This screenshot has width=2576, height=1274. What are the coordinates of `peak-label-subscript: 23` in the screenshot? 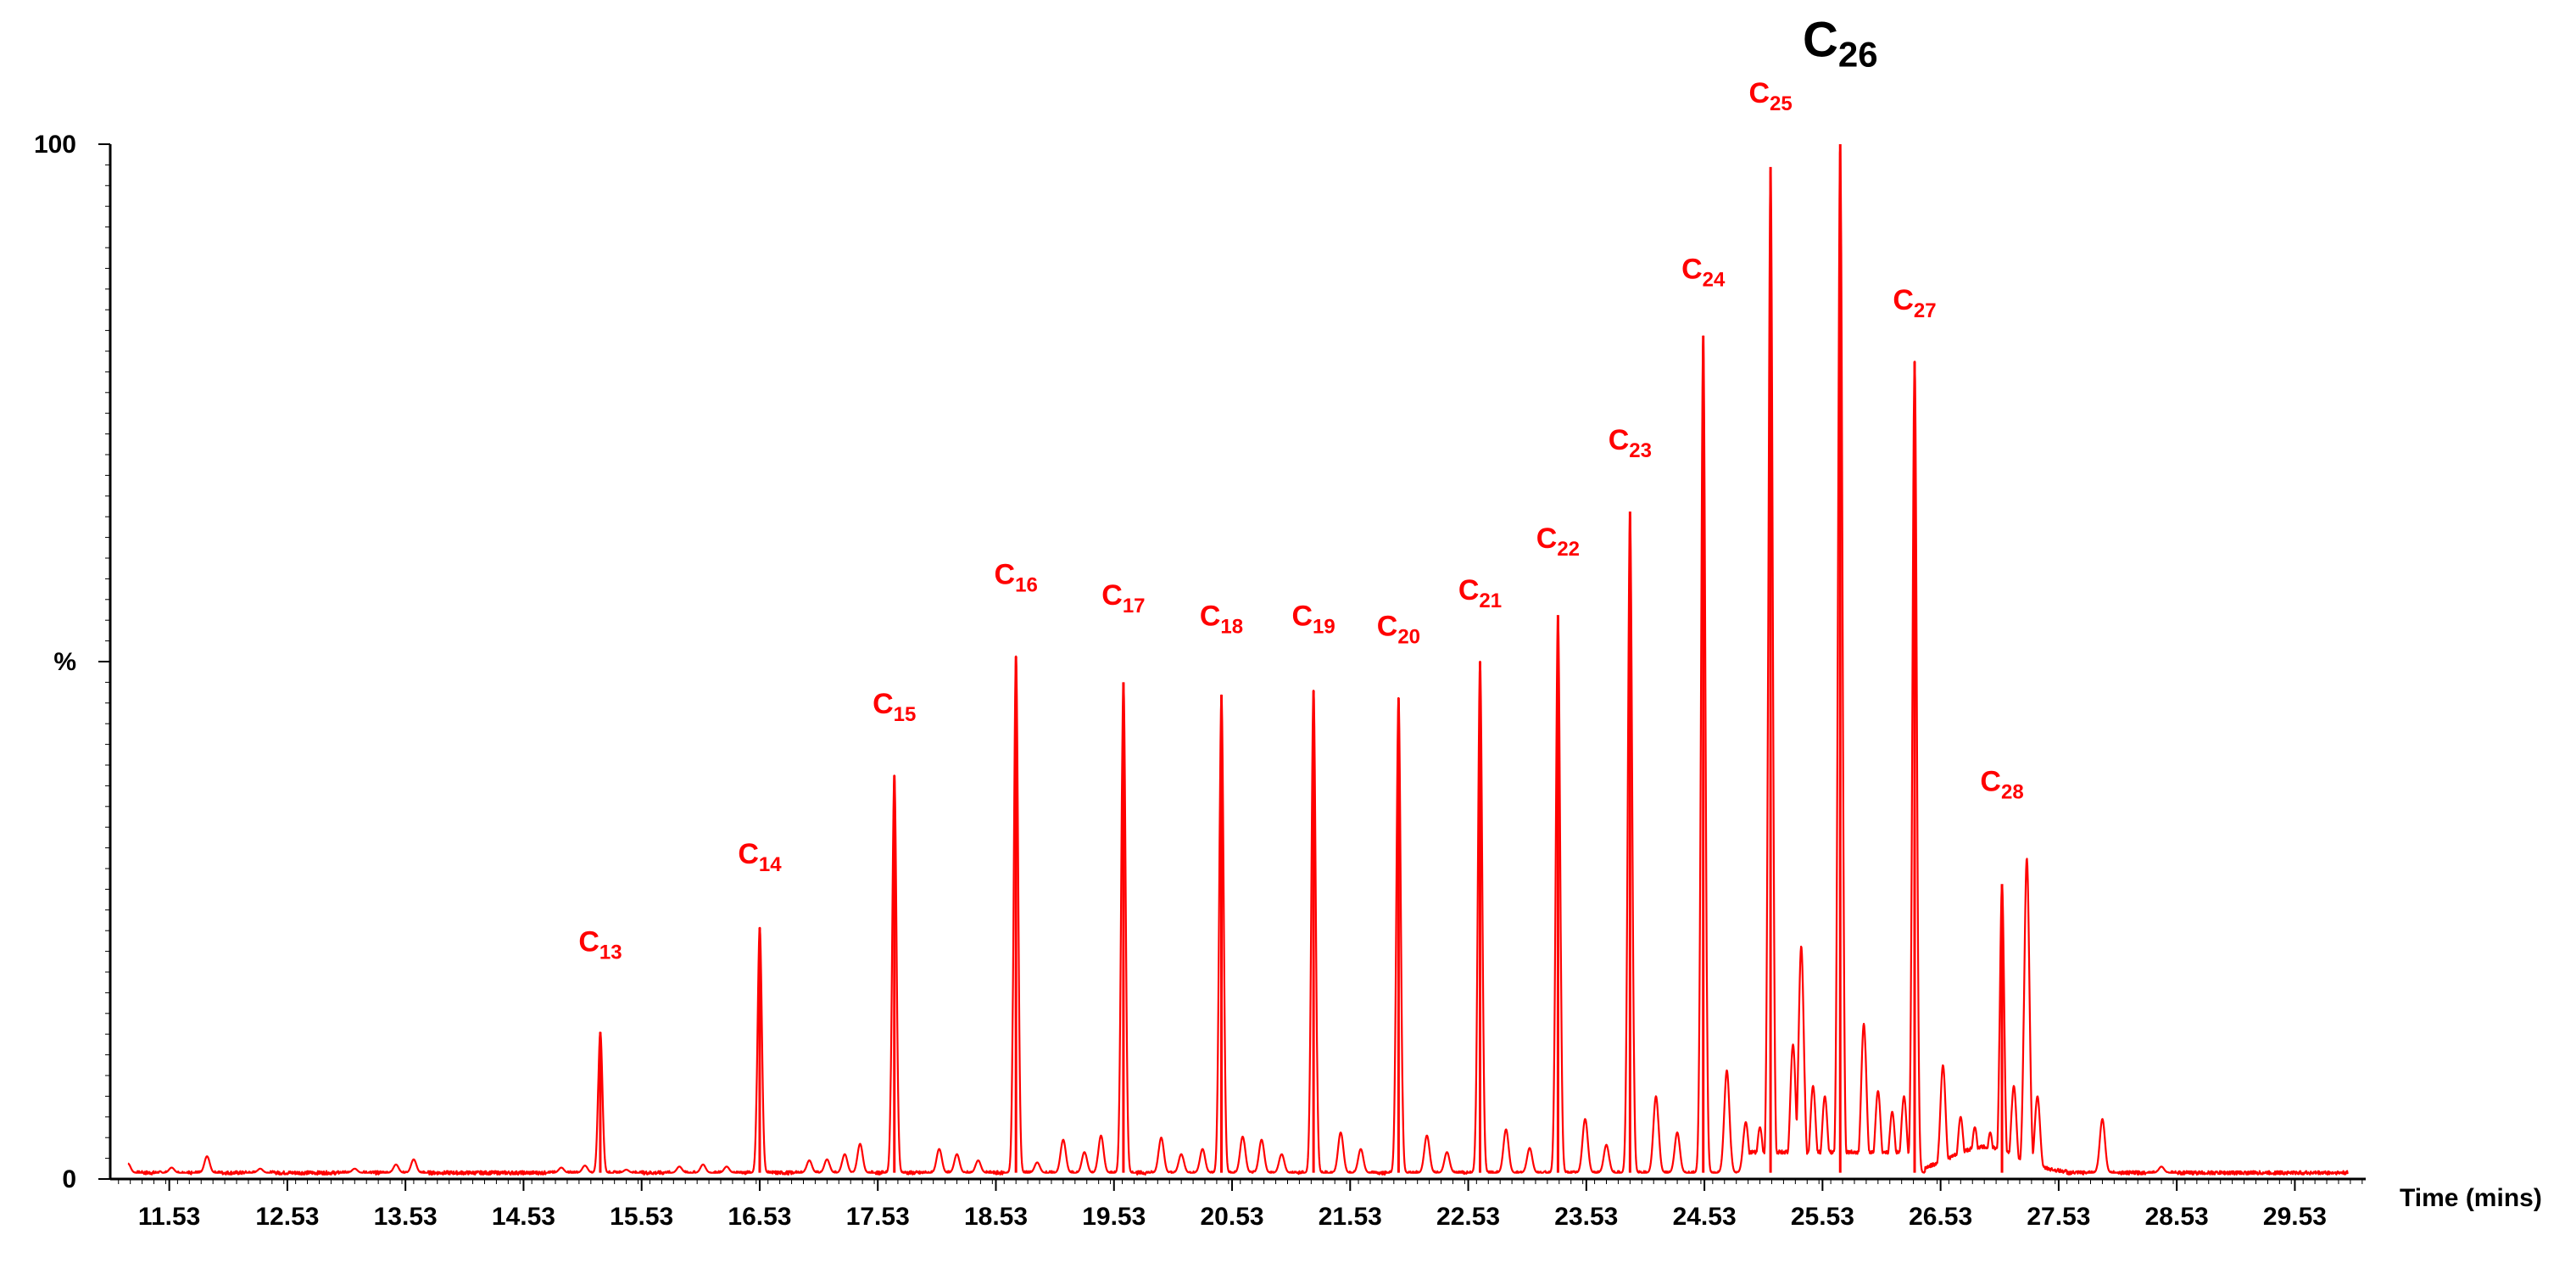 It's located at (1640, 451).